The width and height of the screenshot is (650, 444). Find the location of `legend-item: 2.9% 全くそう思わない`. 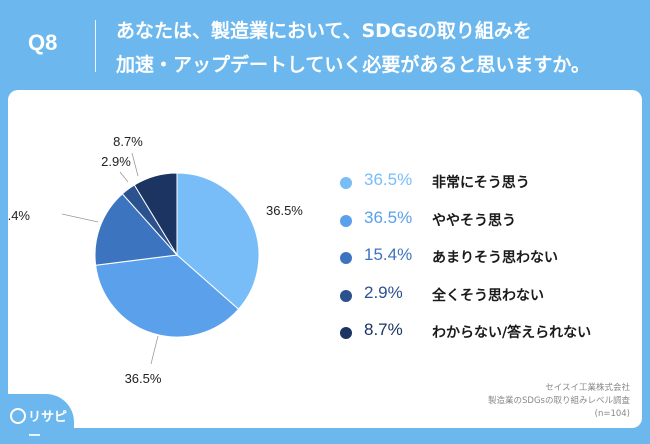

legend-item: 2.9% 全くそう思わない is located at coordinates (482, 300).